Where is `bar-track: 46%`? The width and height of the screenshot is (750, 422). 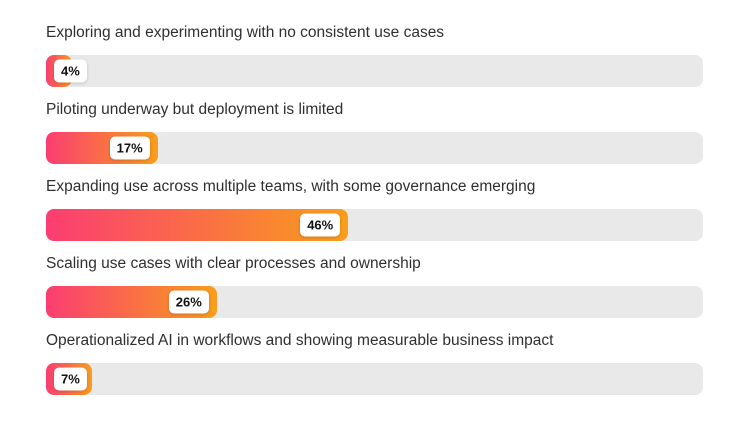 bar-track: 46% is located at coordinates (374, 225).